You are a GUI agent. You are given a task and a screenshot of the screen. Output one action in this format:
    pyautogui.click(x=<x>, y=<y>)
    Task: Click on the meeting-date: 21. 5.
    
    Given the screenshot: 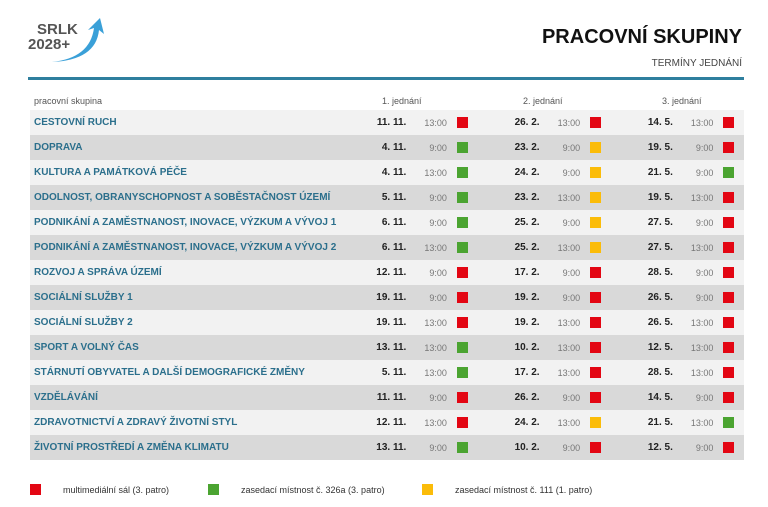 What is the action you would take?
    pyautogui.click(x=660, y=422)
    